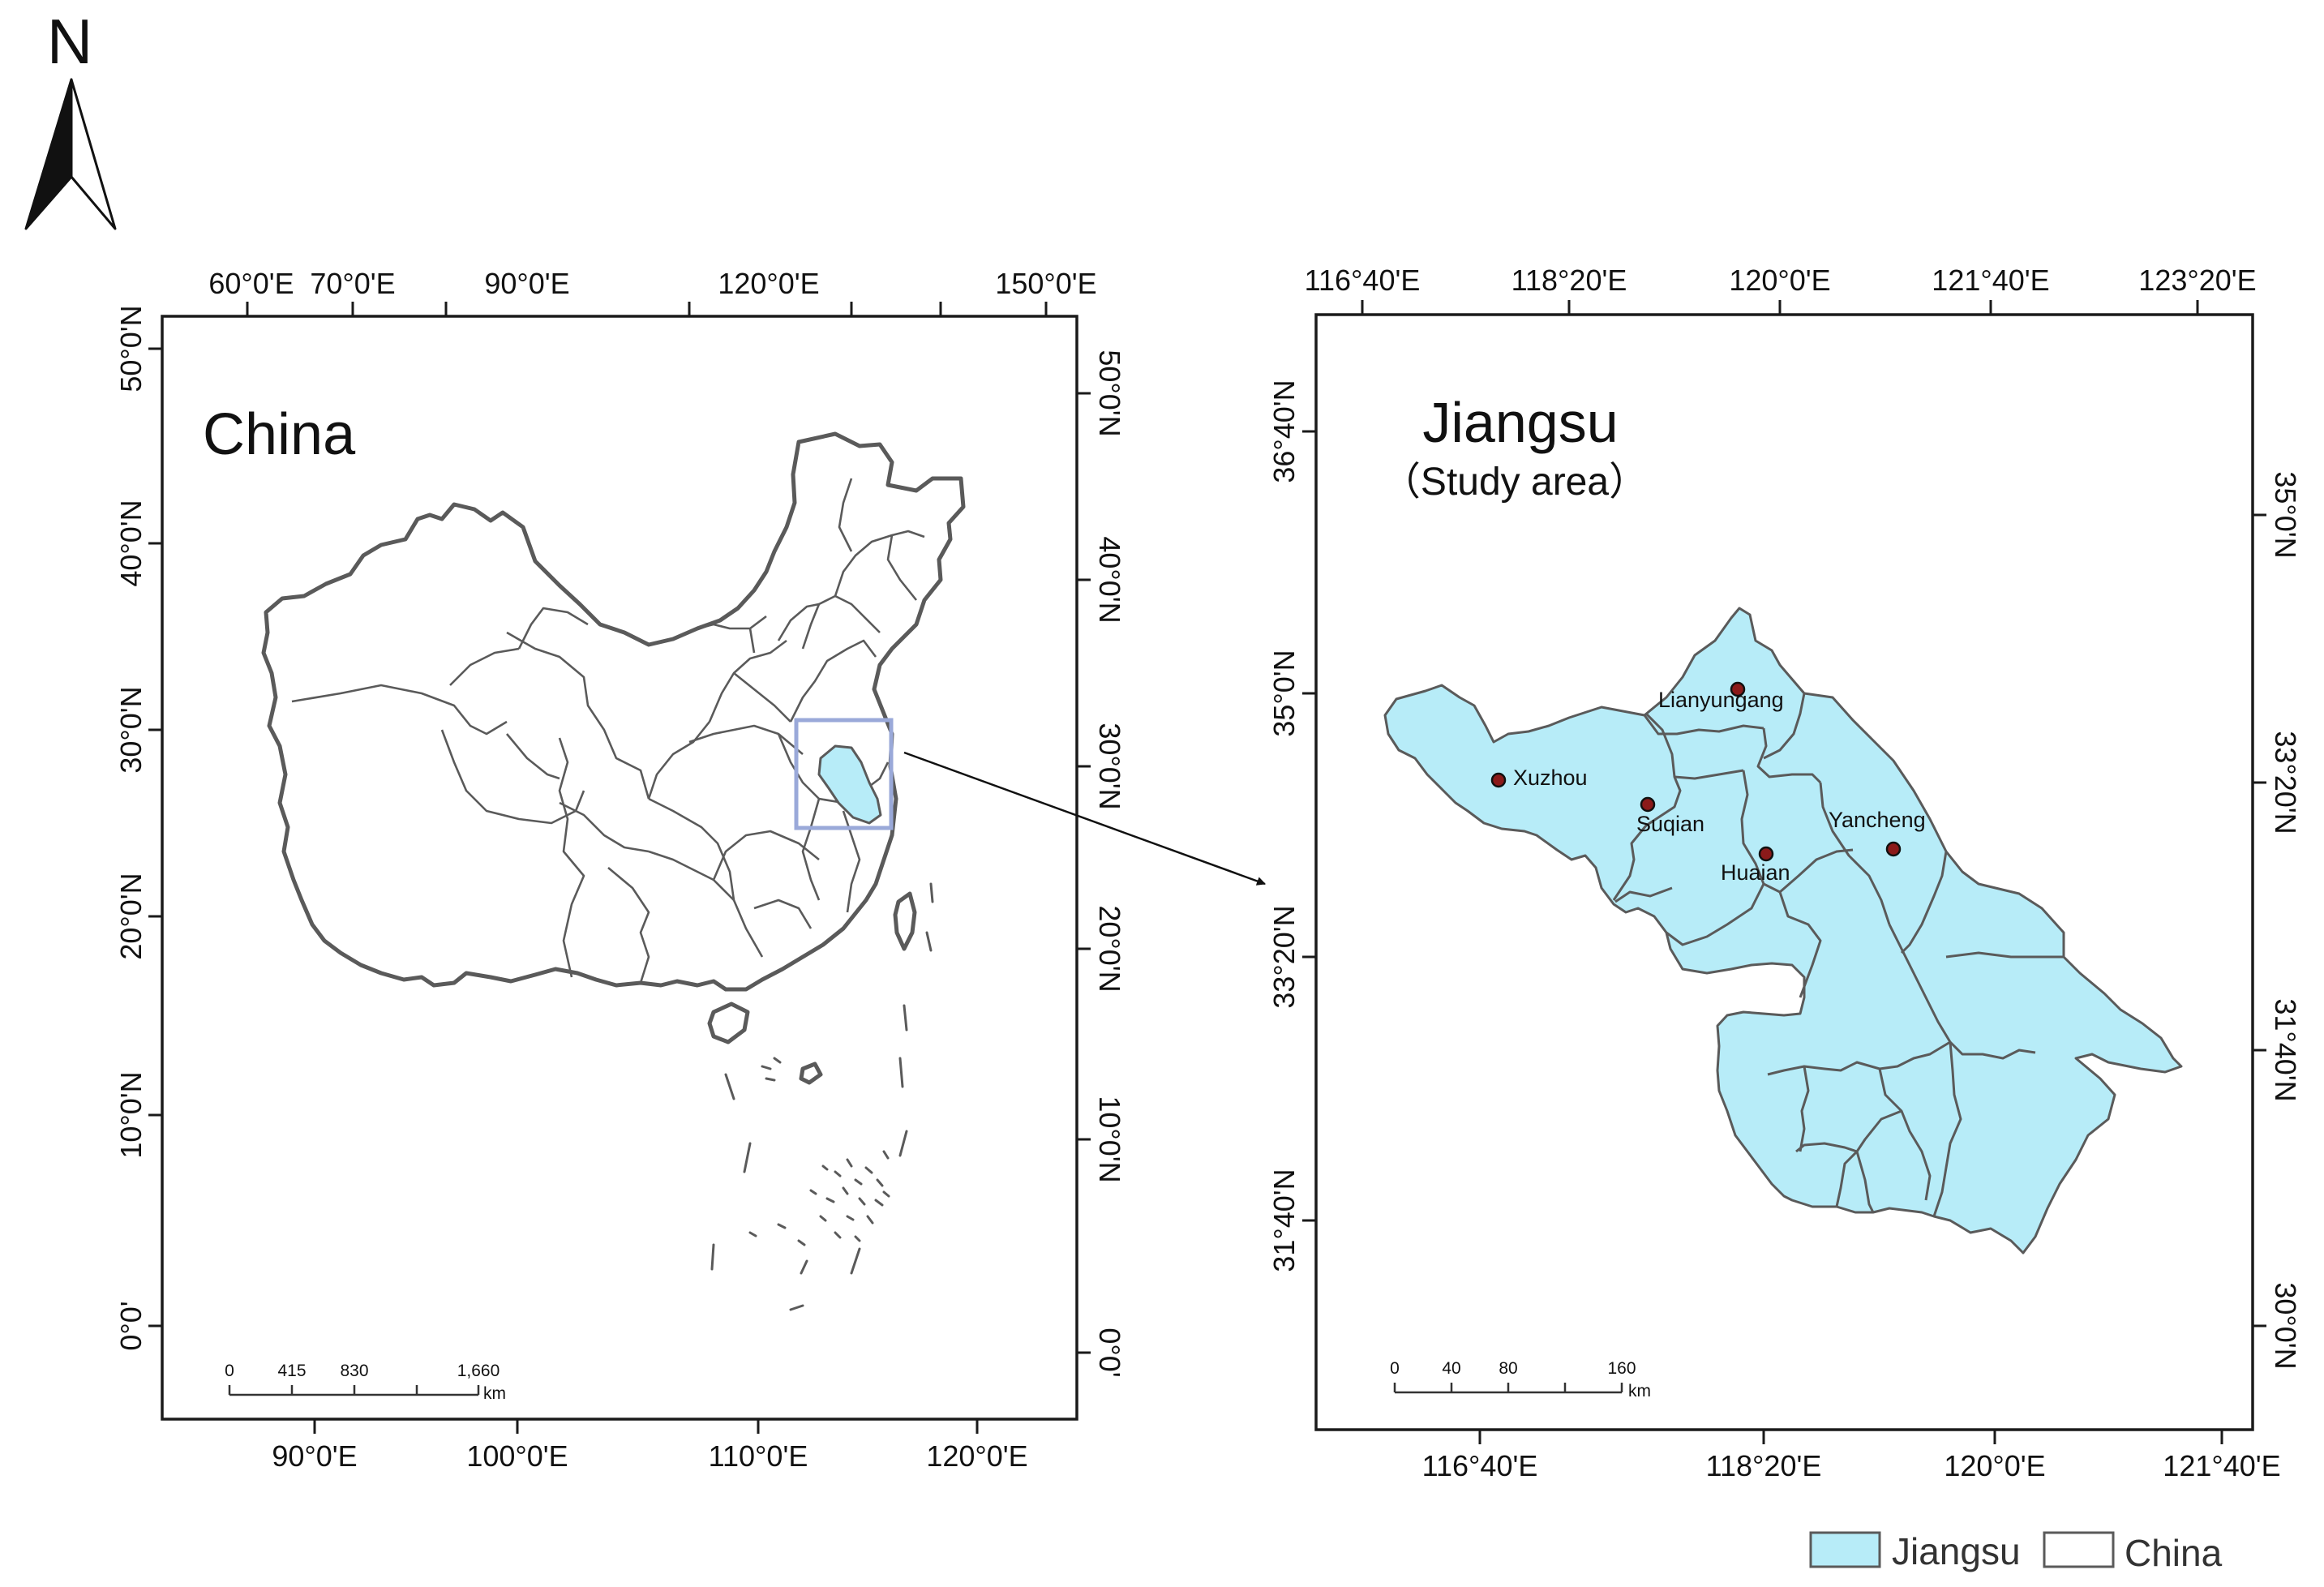 The height and width of the screenshot is (1587, 2324). I want to click on north-arrow: N, so click(70, 118).